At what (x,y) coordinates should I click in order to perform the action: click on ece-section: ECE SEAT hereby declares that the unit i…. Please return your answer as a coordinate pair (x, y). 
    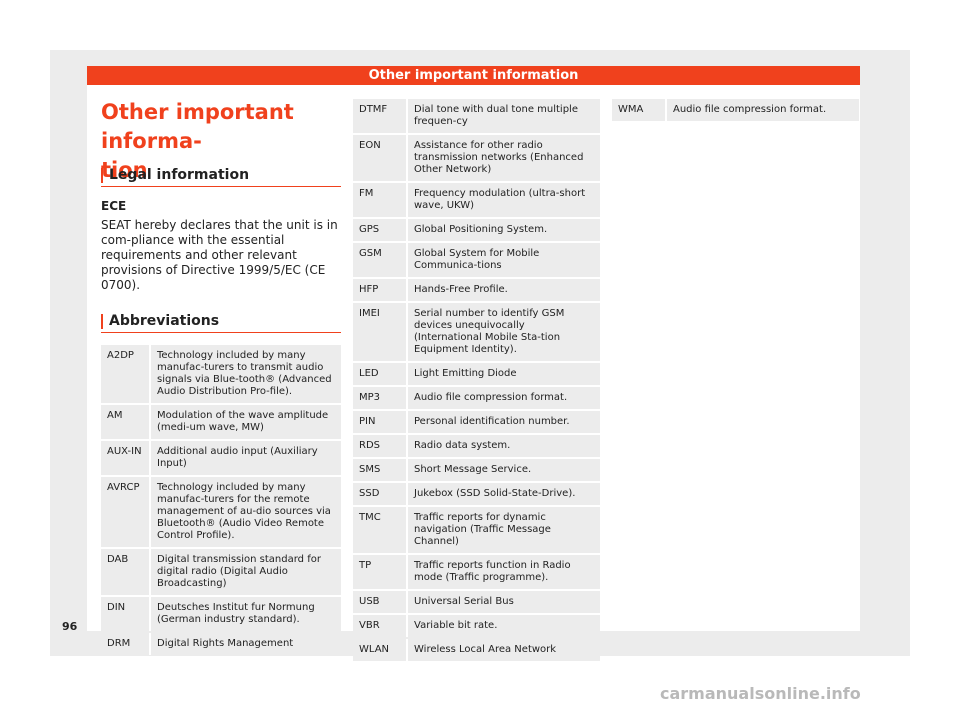
    Looking at the image, I should click on (221, 246).